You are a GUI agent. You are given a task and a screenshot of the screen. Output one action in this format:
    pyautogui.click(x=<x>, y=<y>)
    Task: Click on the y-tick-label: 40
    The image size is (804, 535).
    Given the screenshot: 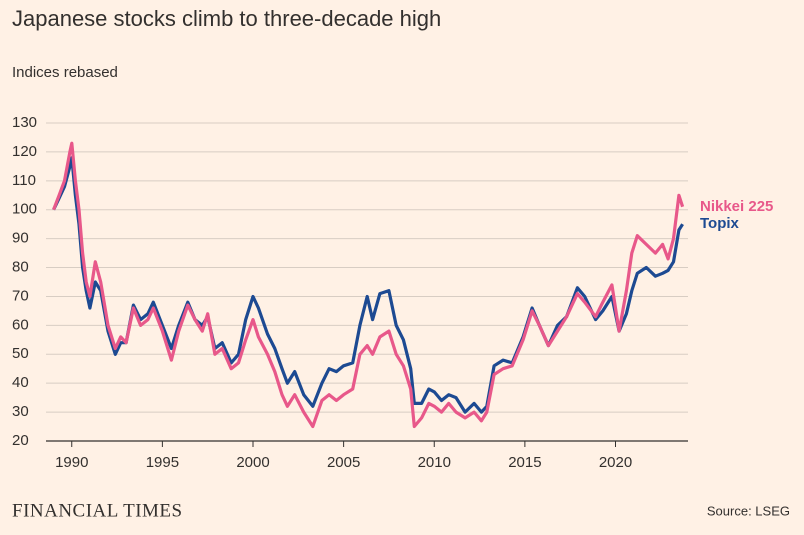 What is the action you would take?
    pyautogui.click(x=20, y=382)
    